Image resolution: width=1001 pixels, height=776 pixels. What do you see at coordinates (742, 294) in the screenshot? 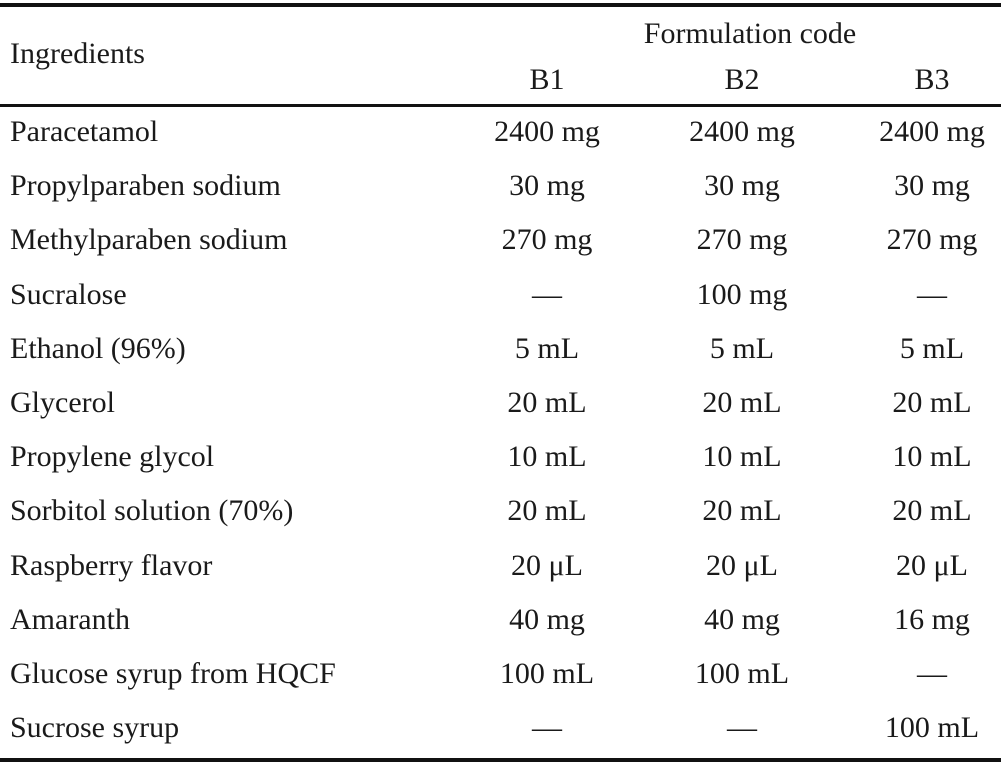
I see `value-b2: 100 mg` at bounding box center [742, 294].